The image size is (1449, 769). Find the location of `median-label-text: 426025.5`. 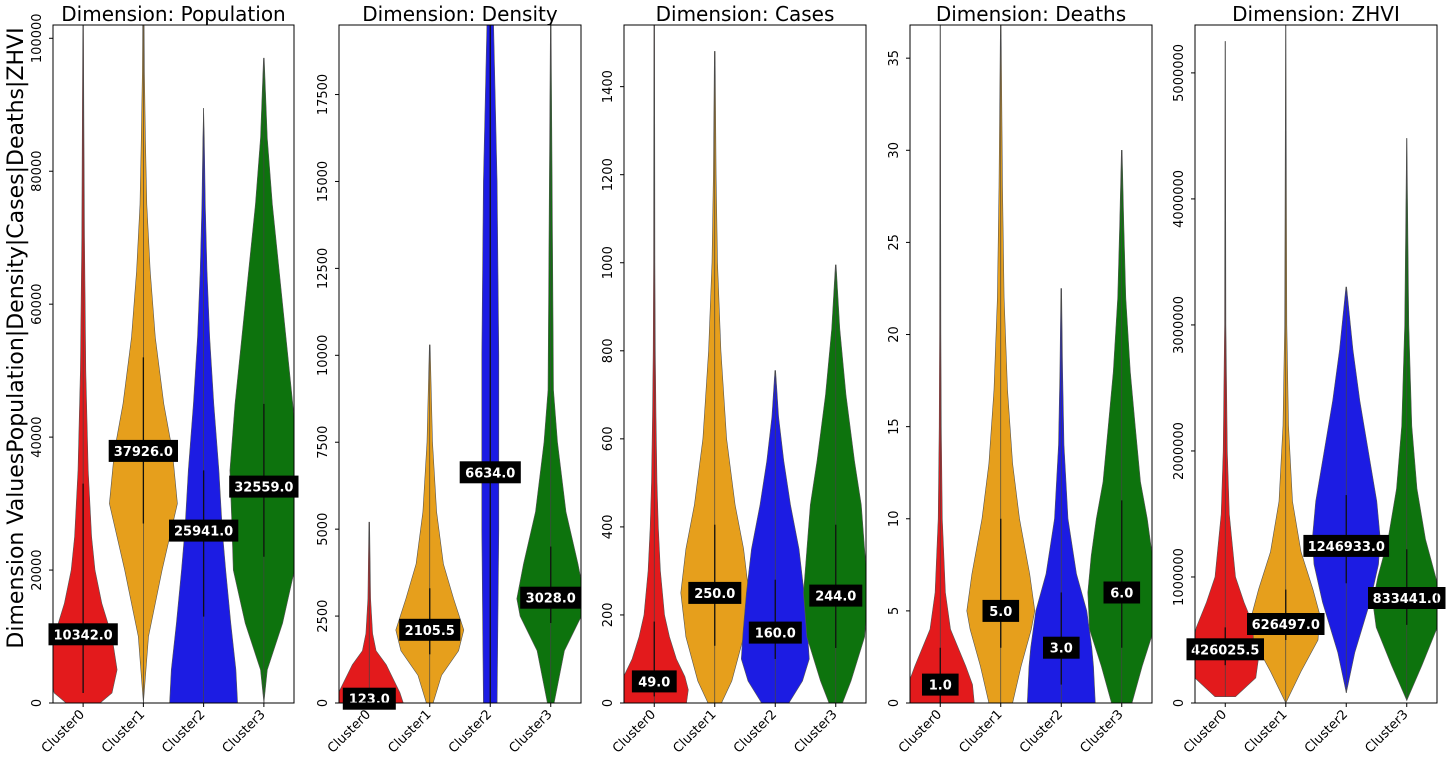

median-label-text: 426025.5 is located at coordinates (1225, 650).